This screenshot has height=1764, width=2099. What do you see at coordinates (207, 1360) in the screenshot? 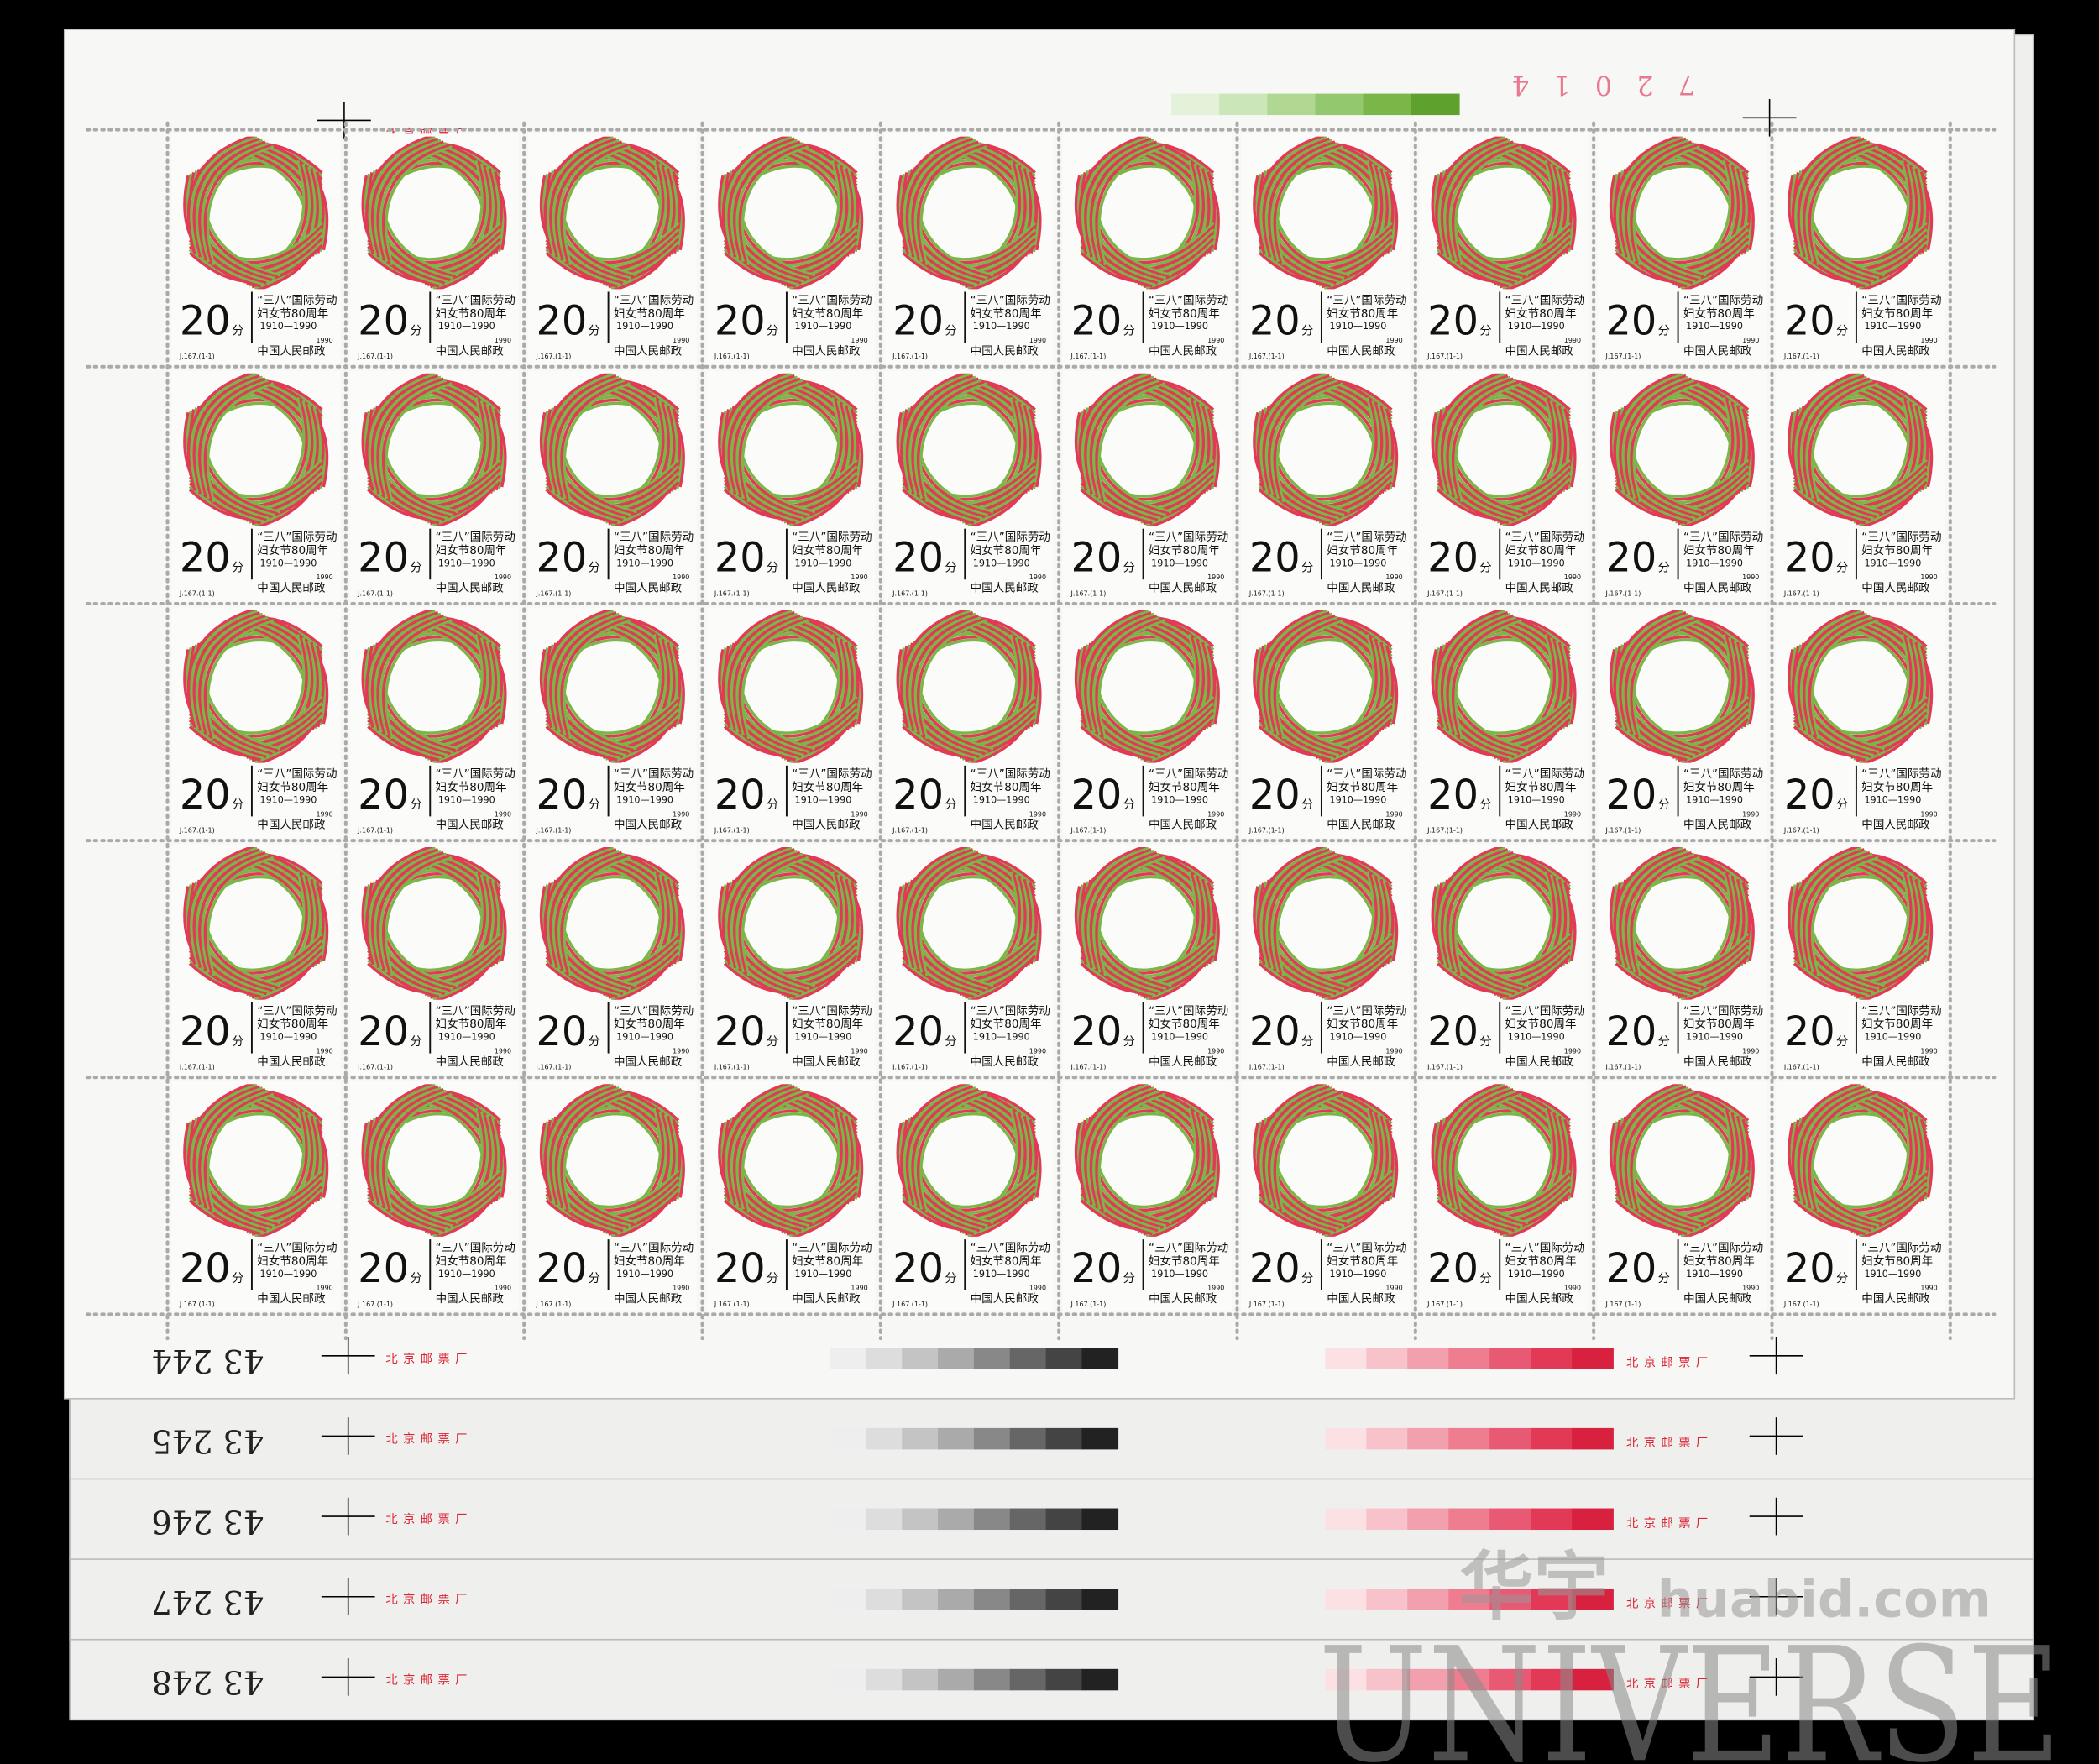
I see `serial-number: 43 244` at bounding box center [207, 1360].